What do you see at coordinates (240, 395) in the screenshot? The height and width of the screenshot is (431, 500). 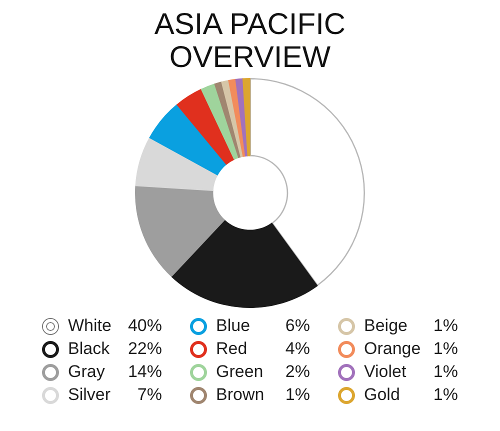 I see `legend-label: Brown` at bounding box center [240, 395].